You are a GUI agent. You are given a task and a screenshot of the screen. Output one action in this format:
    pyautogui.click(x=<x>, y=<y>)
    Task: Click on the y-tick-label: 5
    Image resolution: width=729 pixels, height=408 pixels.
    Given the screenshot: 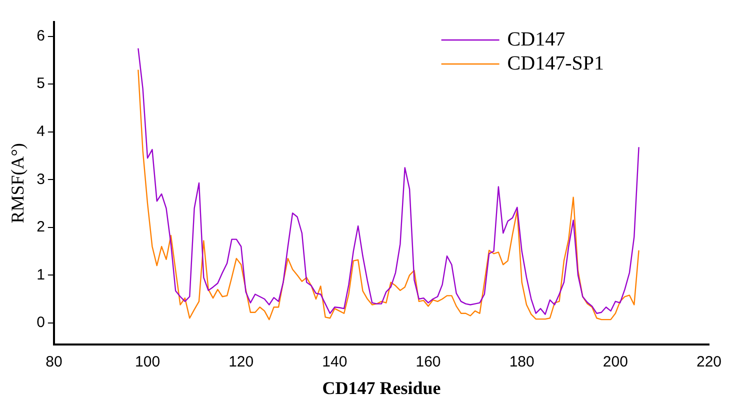 What is the action you would take?
    pyautogui.click(x=40, y=83)
    